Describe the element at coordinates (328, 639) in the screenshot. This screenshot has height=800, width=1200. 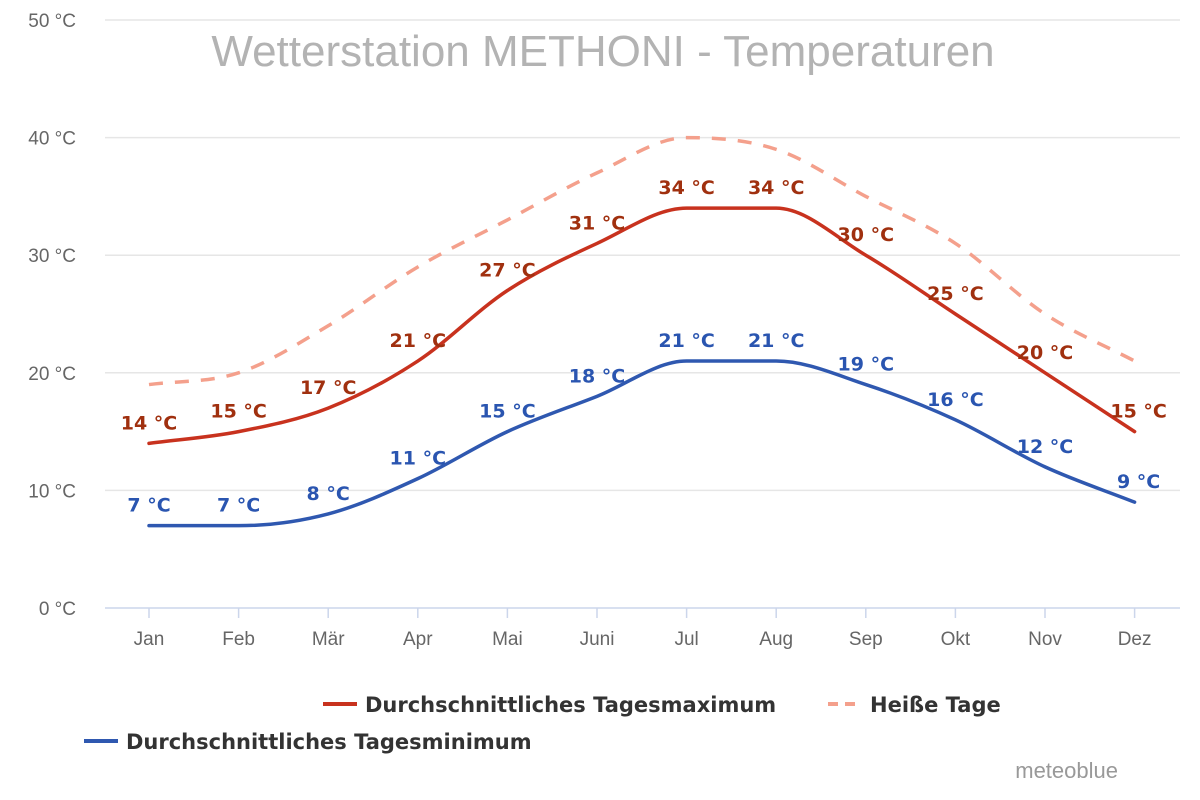
I see `x-tick-label: Mär` at that location.